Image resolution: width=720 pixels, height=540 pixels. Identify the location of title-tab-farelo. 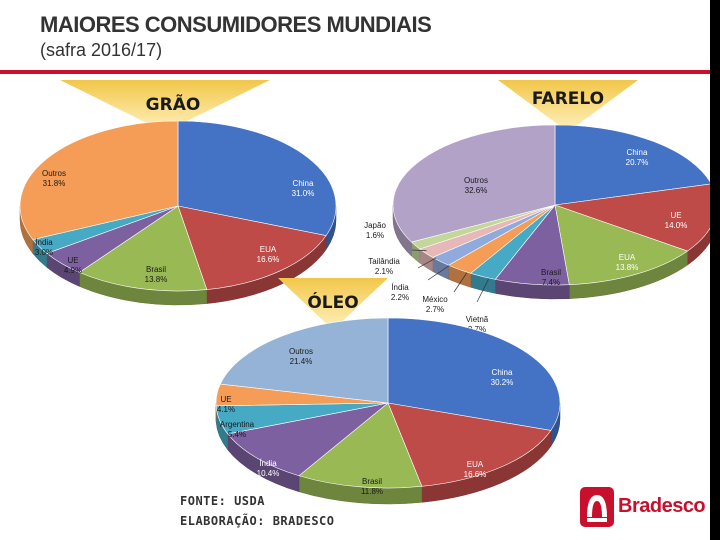
(568, 106).